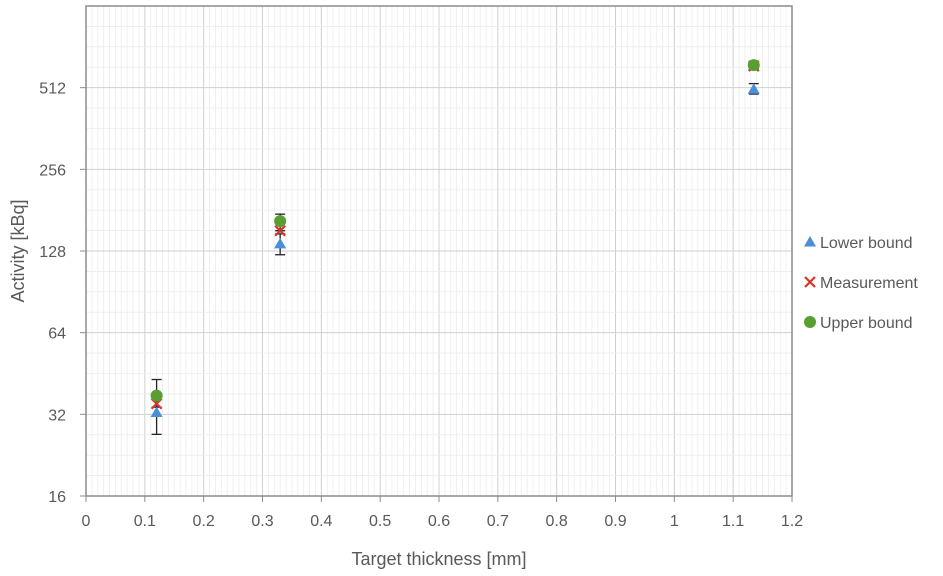 This screenshot has height=576, width=943. Describe the element at coordinates (869, 283) in the screenshot. I see `legend-label-measurement: Measurement` at that location.